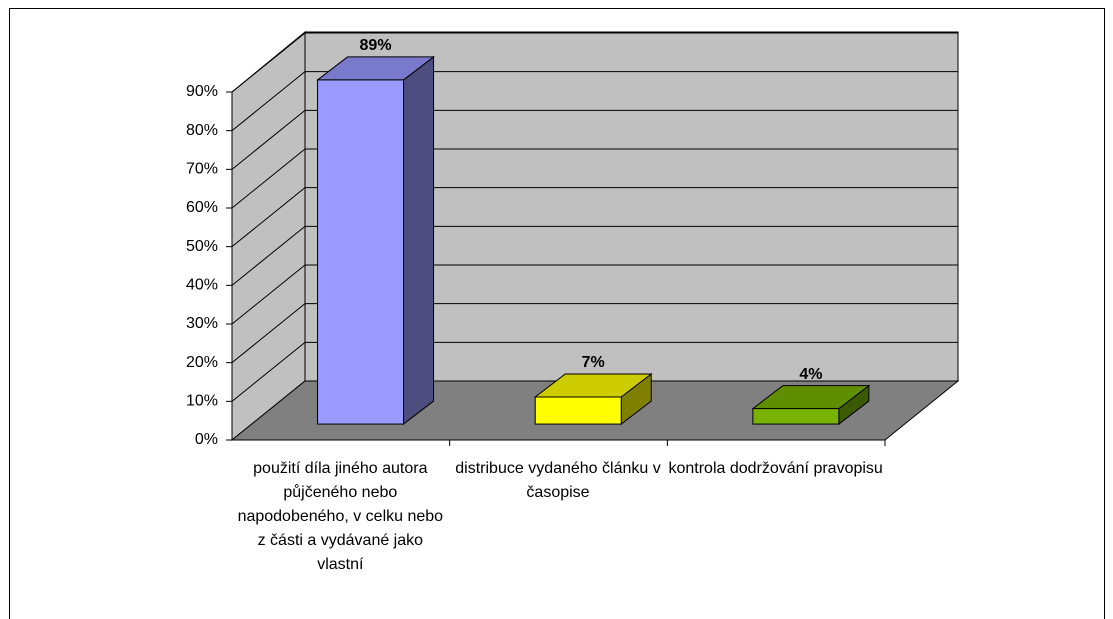  Describe the element at coordinates (810, 374) in the screenshot. I see `value-label: 4%` at that location.